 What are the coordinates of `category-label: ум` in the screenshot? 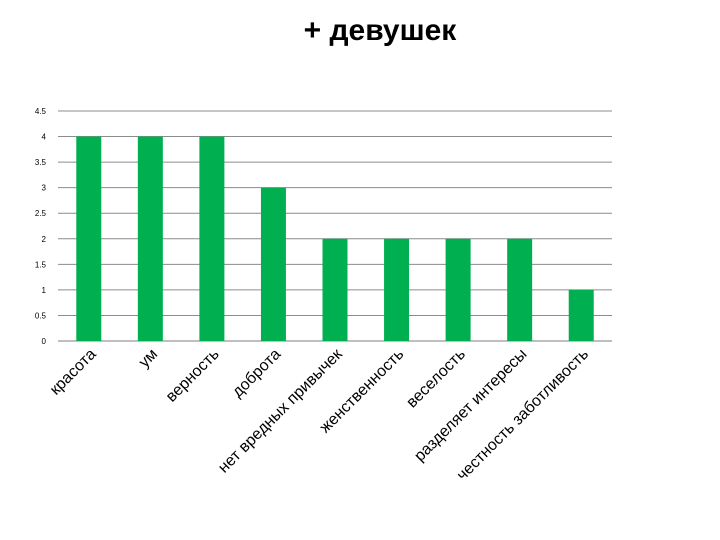 It's located at (148, 358).